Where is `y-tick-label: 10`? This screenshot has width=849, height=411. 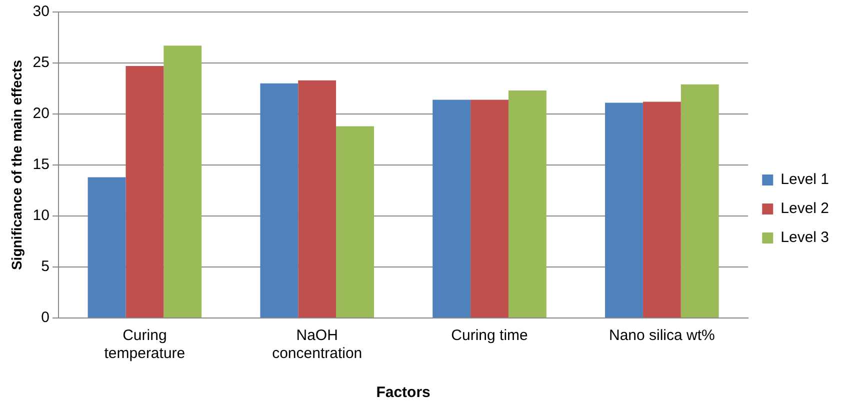 y-tick-label: 10 is located at coordinates (41, 215).